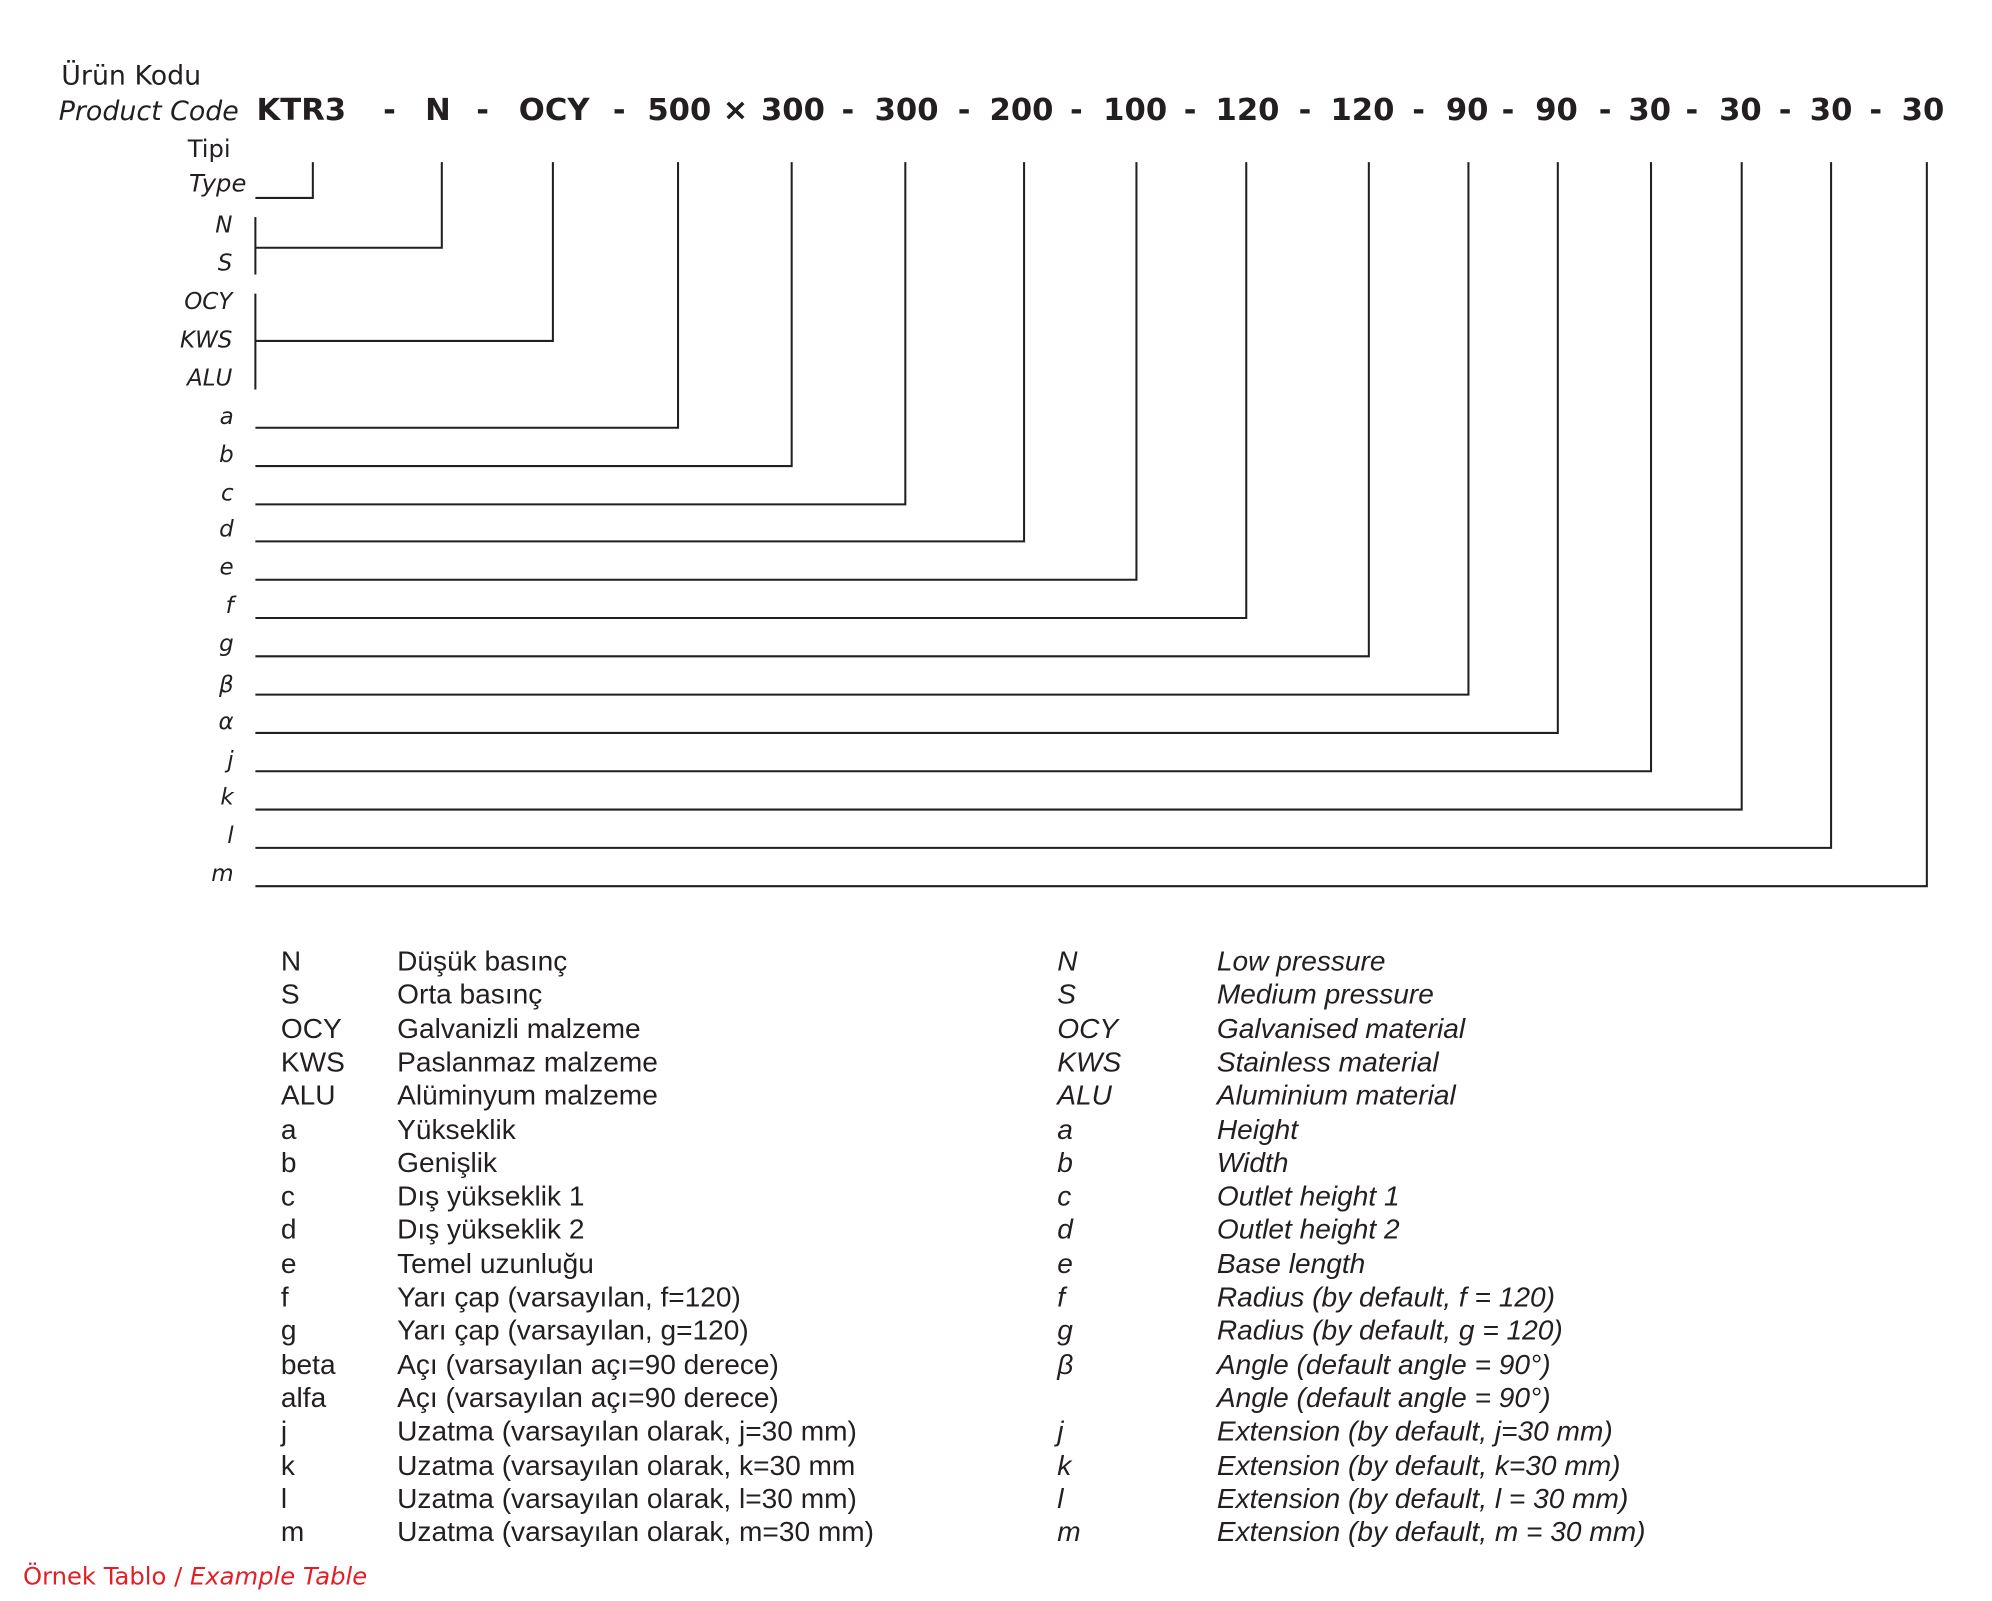  Describe the element at coordinates (284, 1431) in the screenshot. I see `legend-code: j` at that location.